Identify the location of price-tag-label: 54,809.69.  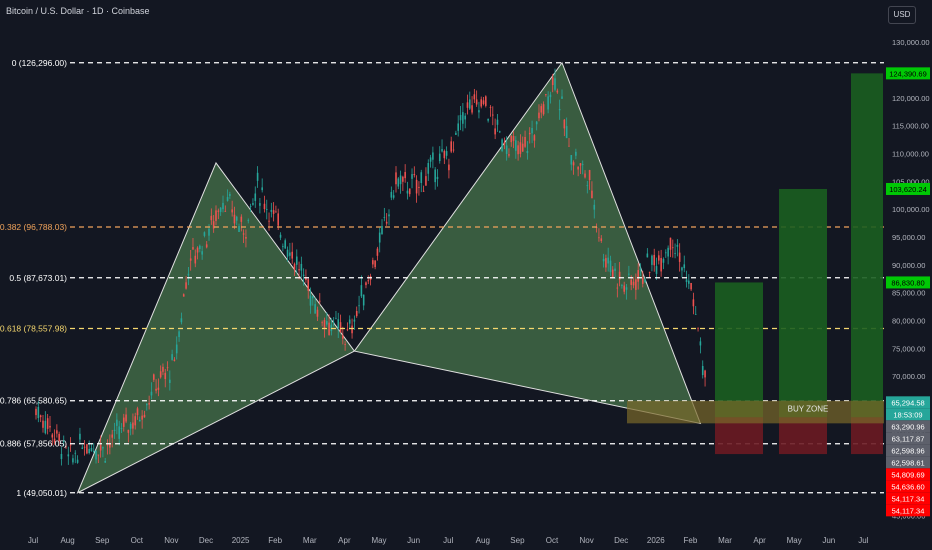
(907, 474).